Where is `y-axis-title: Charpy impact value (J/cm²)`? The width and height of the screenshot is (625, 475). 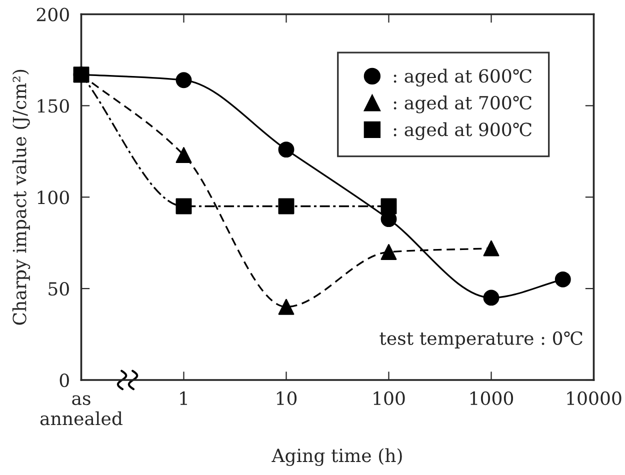 y-axis-title: Charpy impact value (J/cm²) is located at coordinates (21, 197).